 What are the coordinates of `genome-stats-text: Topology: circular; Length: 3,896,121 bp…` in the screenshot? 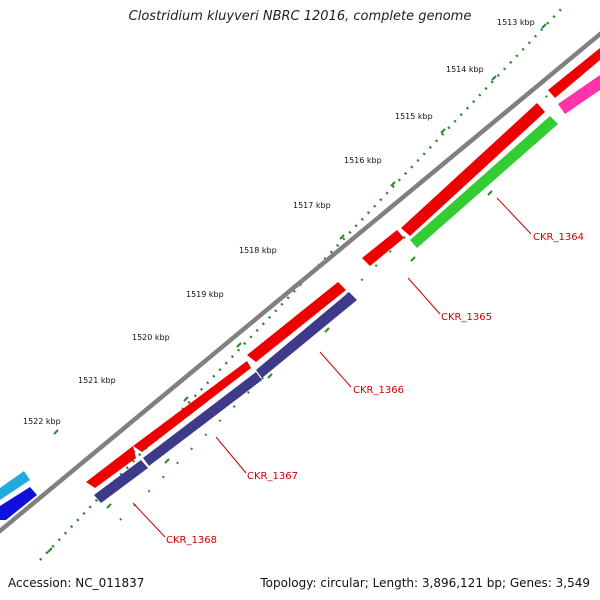 It's located at (425, 583).